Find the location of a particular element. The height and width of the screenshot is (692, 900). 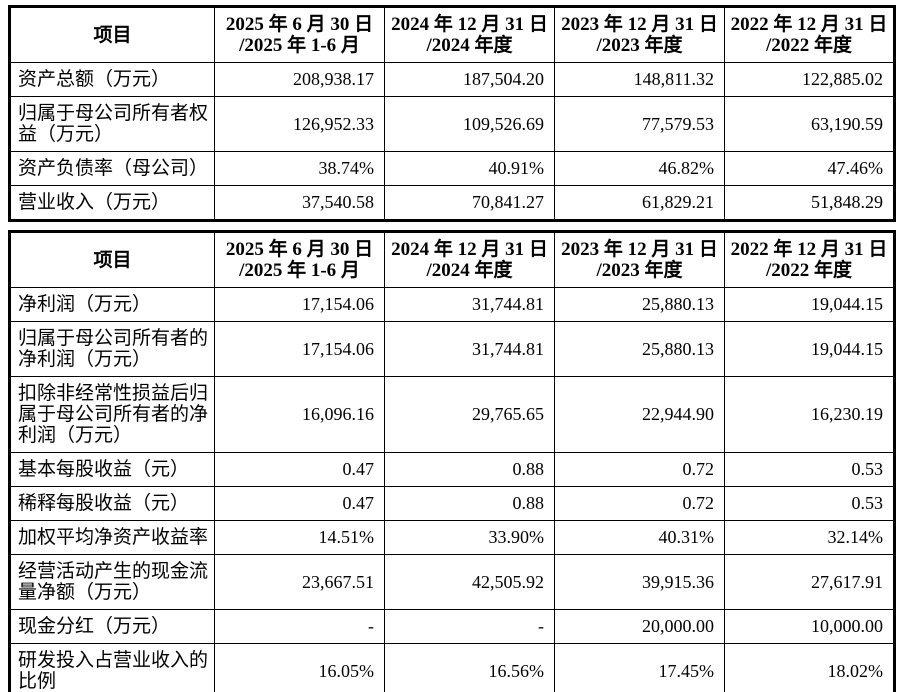

table-row: 加权平均净资产收益率 14.51% 33.90% 40.31% 32.14% is located at coordinates (452, 537).